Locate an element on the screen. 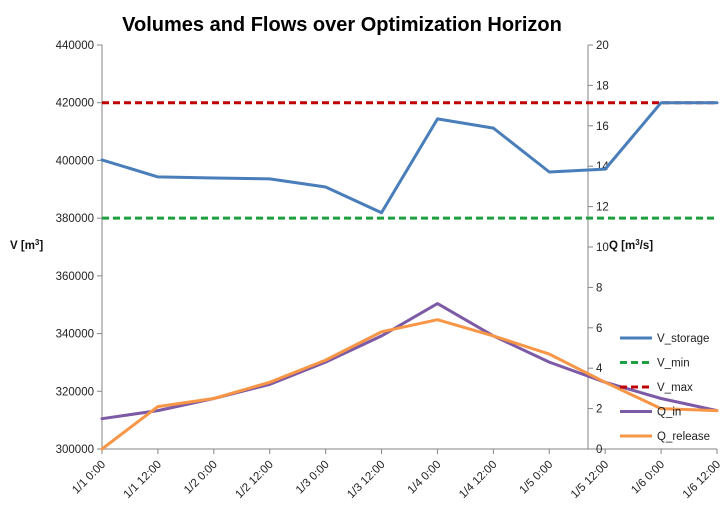 The height and width of the screenshot is (523, 724). y-right-axis-label: Q [m3/s] is located at coordinates (631, 245).